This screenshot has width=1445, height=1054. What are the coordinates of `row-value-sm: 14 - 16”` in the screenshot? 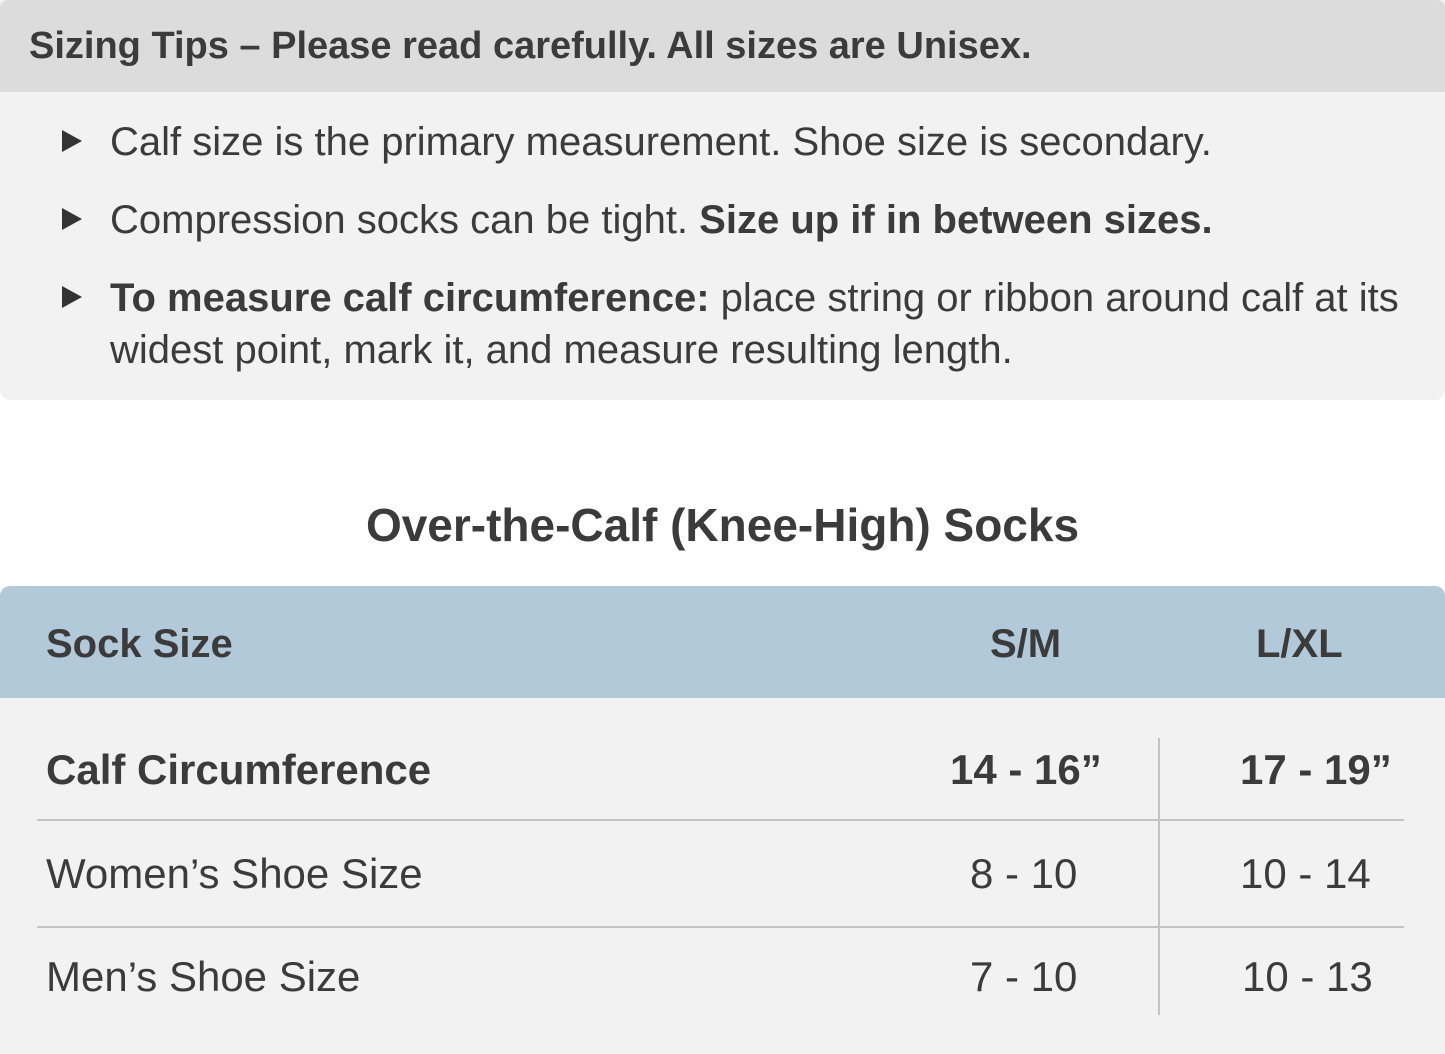 It's located at (1026, 769).